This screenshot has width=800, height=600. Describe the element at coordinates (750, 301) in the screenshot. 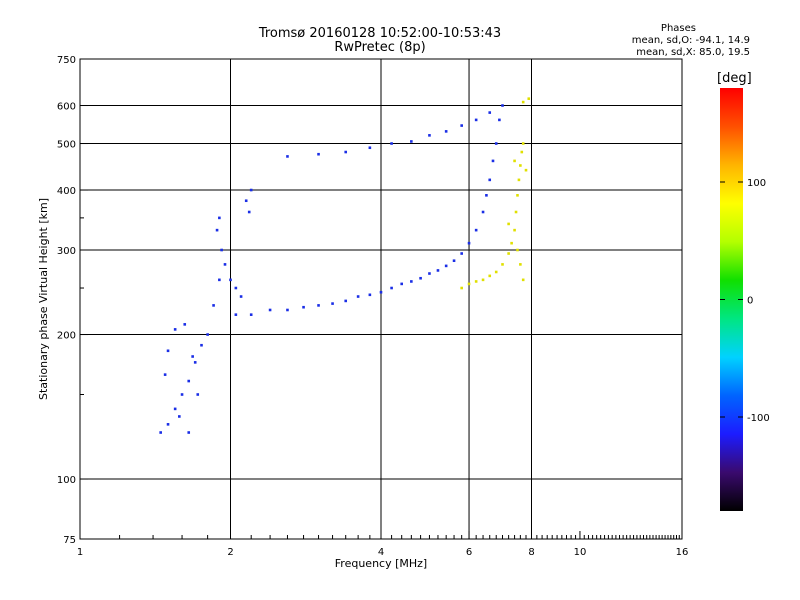

I see `colorbar-tick-label: 0` at that location.